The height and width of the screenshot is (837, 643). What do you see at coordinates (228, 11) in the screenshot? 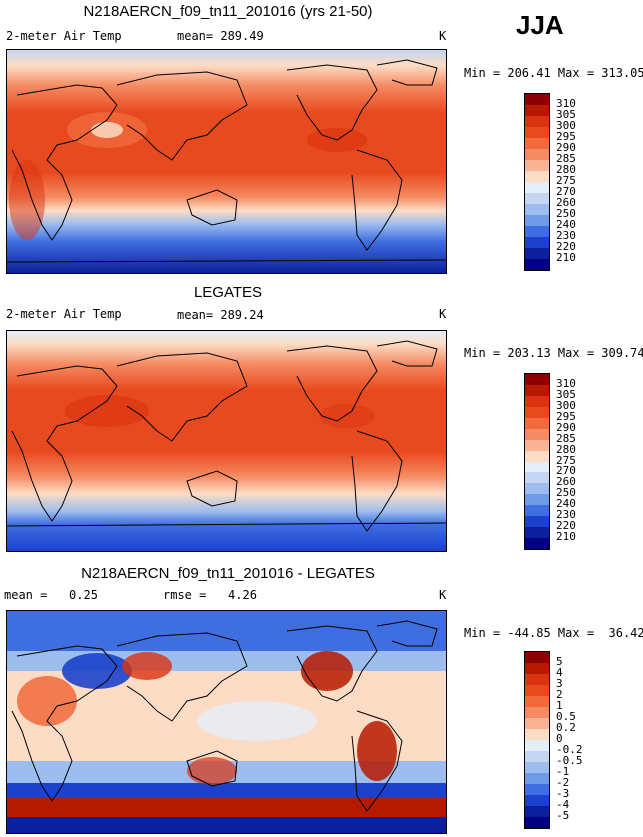
I see `panel-1-title: N218AERCN_f09_tn11_201016 (yrs 21-50)` at bounding box center [228, 11].